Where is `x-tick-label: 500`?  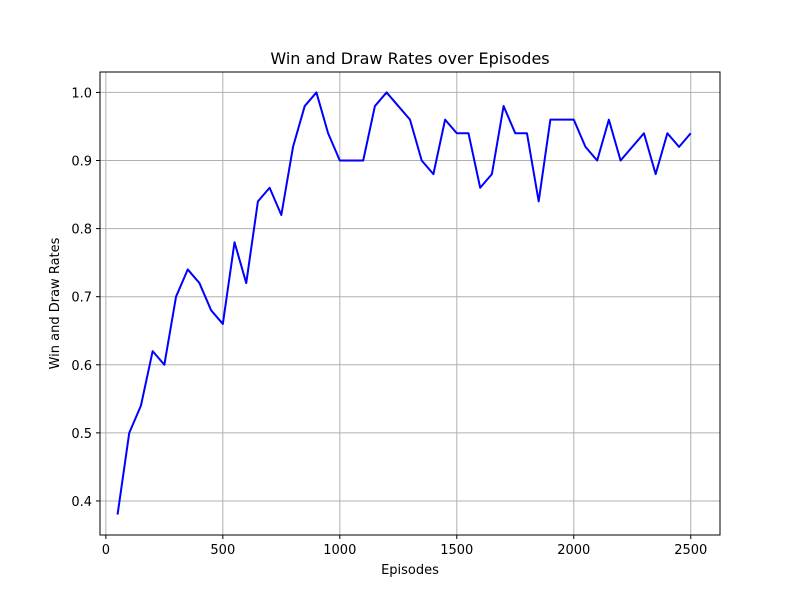
x-tick-label: 500 is located at coordinates (222, 550).